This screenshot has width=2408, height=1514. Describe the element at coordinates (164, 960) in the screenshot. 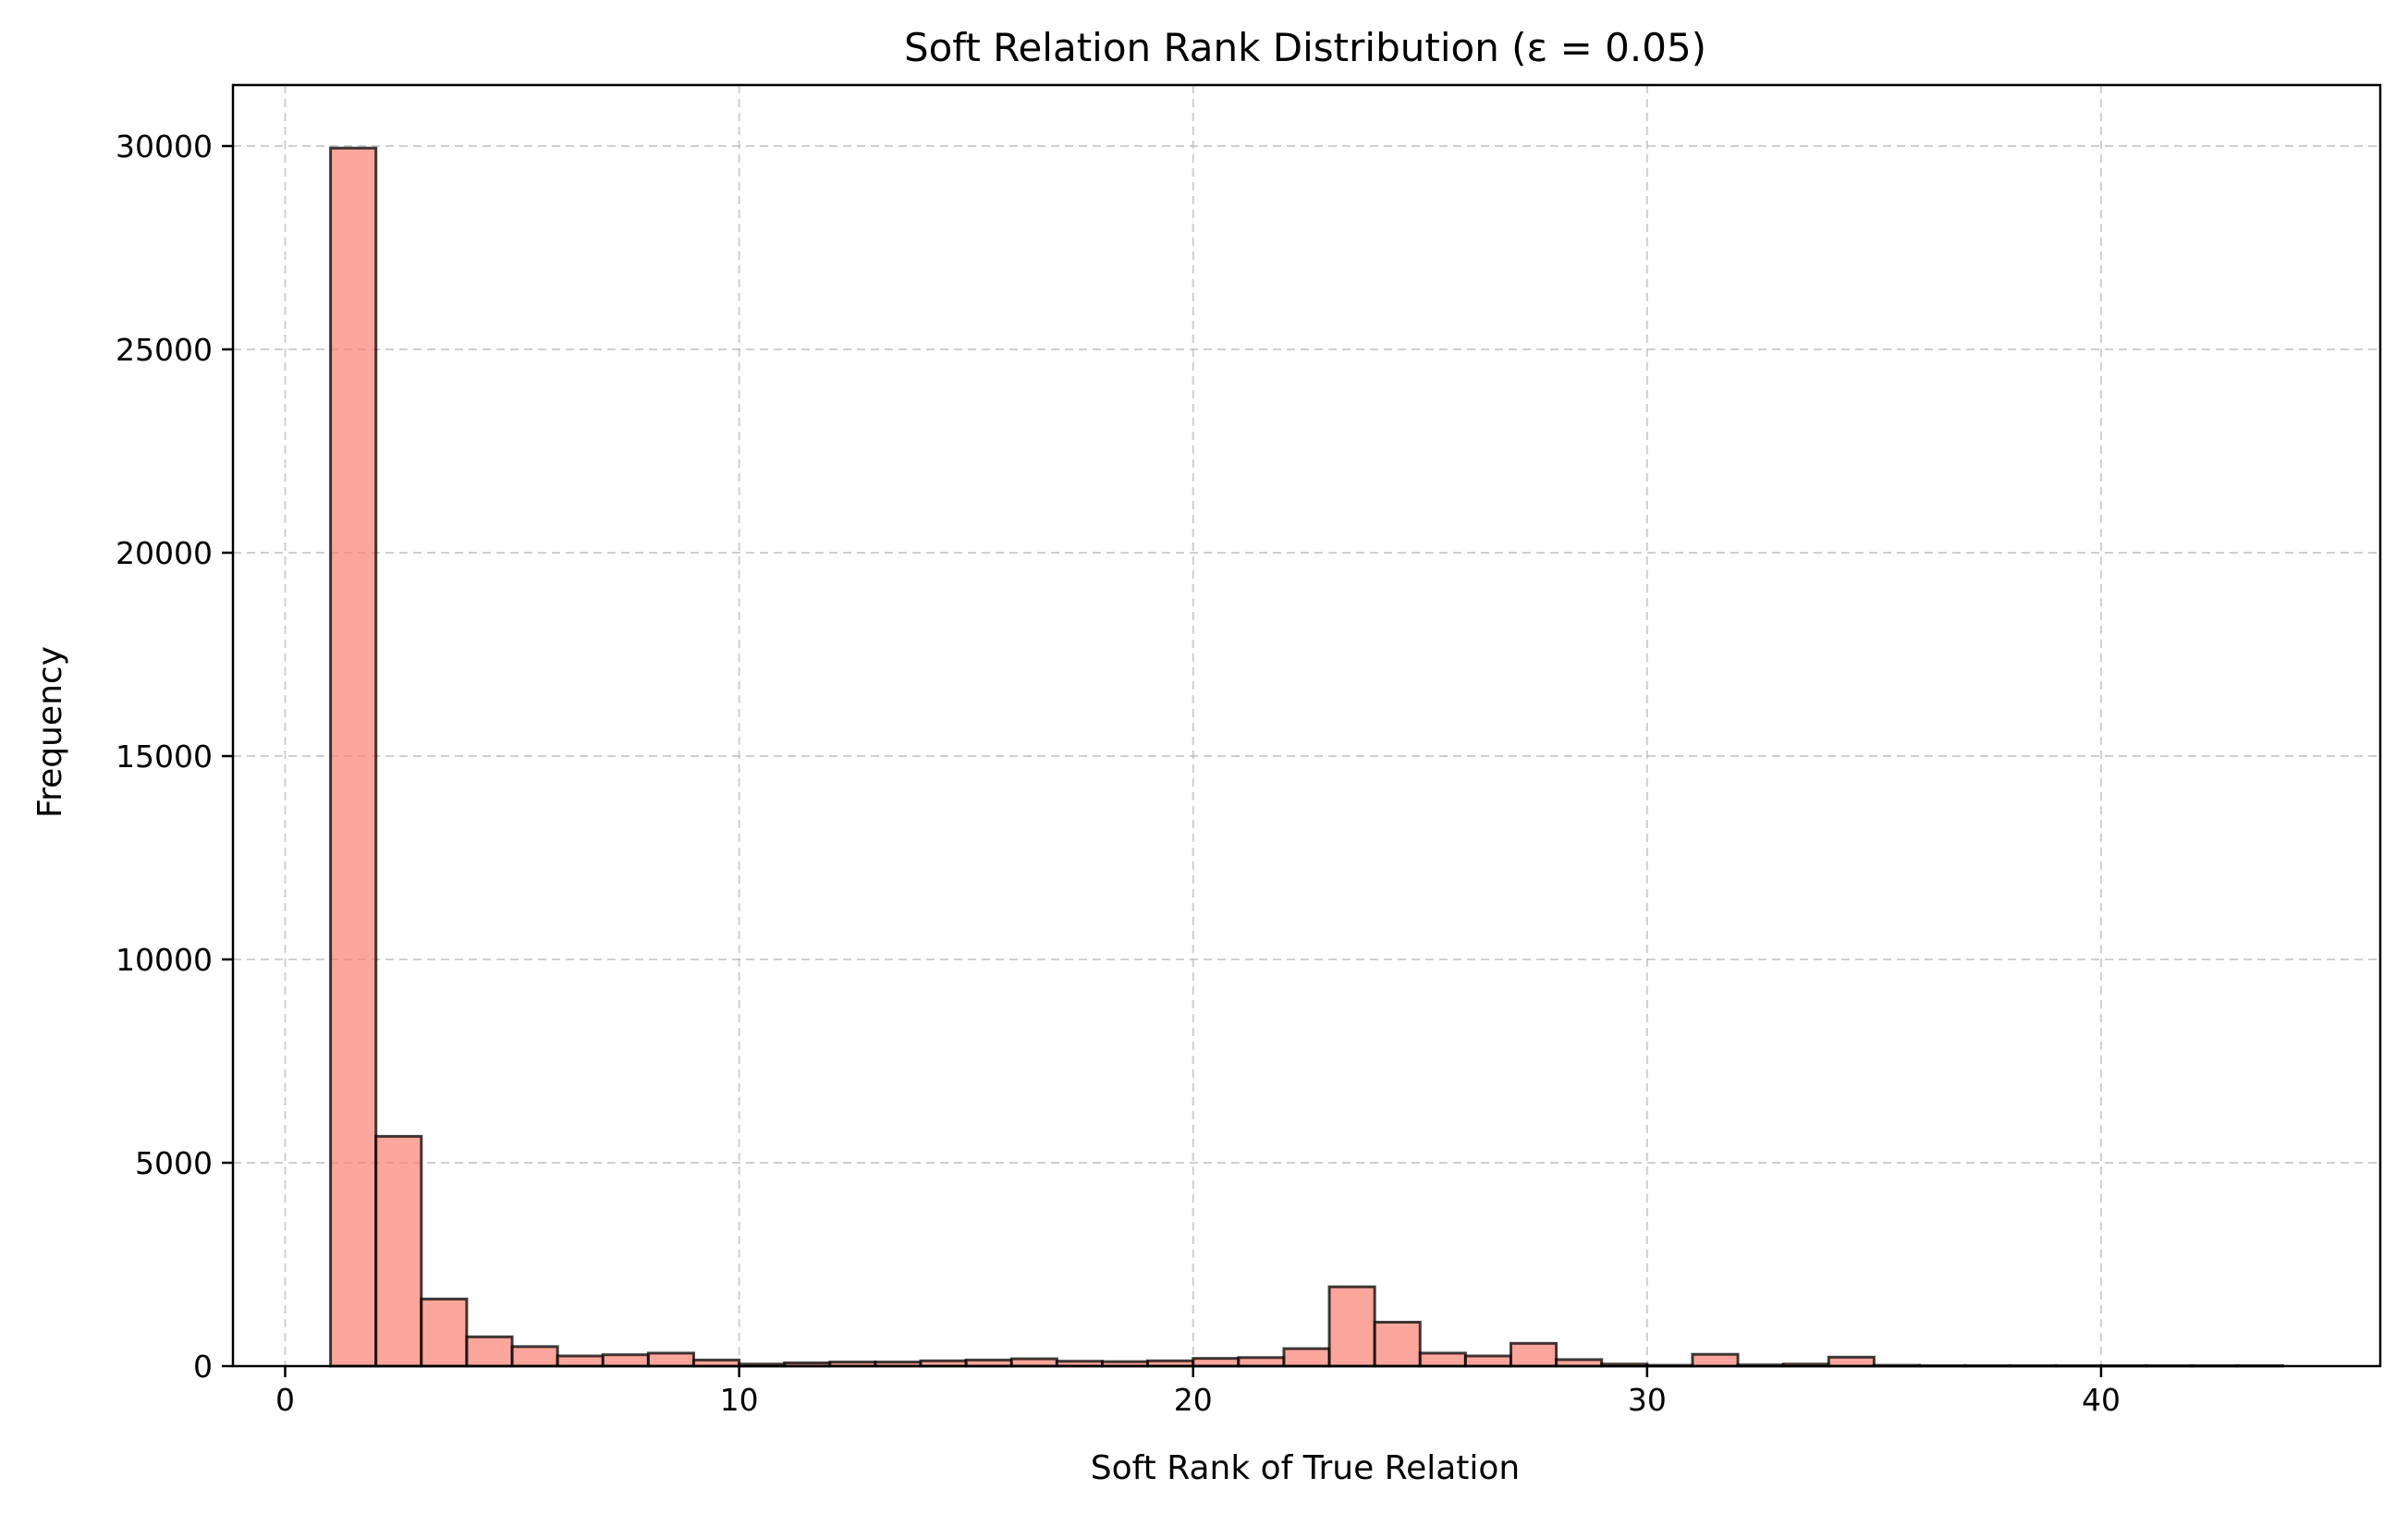

I see `y-tick-label: 10000` at that location.